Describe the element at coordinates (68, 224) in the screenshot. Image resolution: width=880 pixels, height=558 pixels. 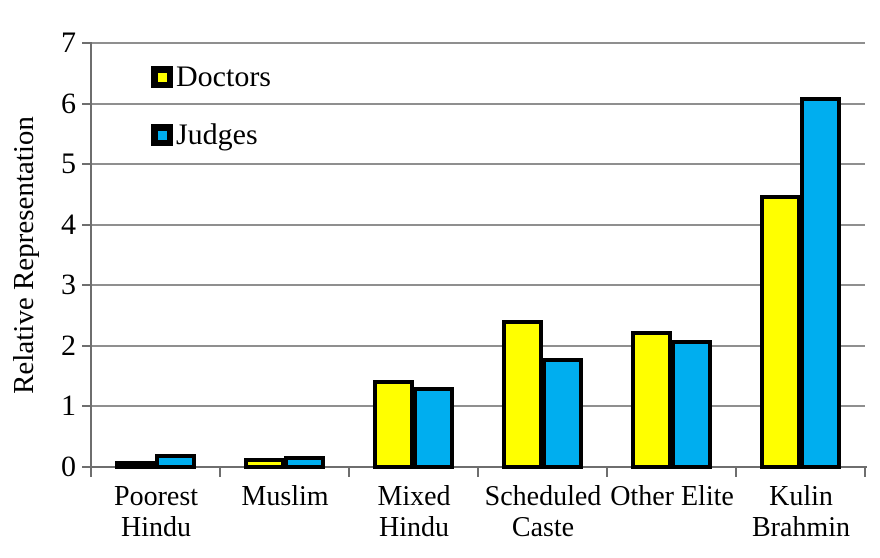
I see `y-tick-label-4: 4` at that location.